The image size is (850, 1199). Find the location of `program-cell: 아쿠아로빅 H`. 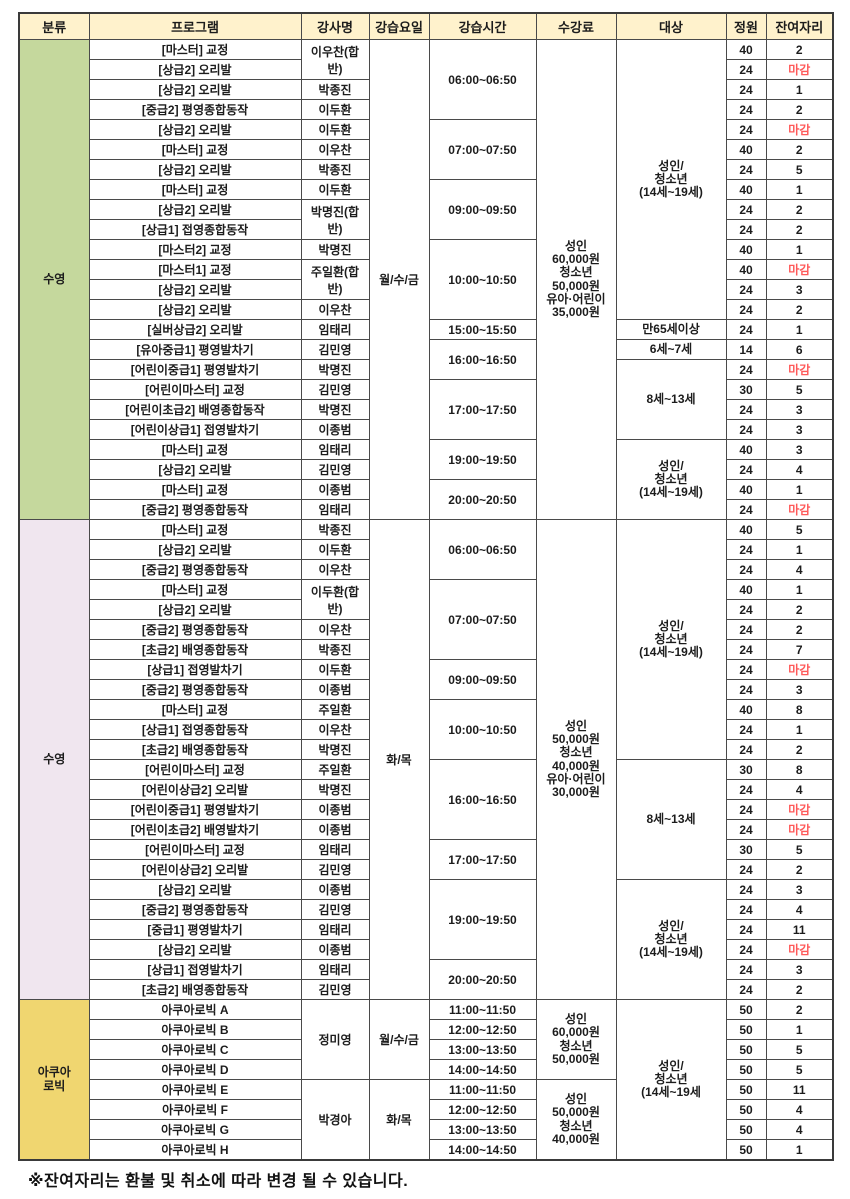

program-cell: 아쿠아로빅 H is located at coordinates (195, 1150).